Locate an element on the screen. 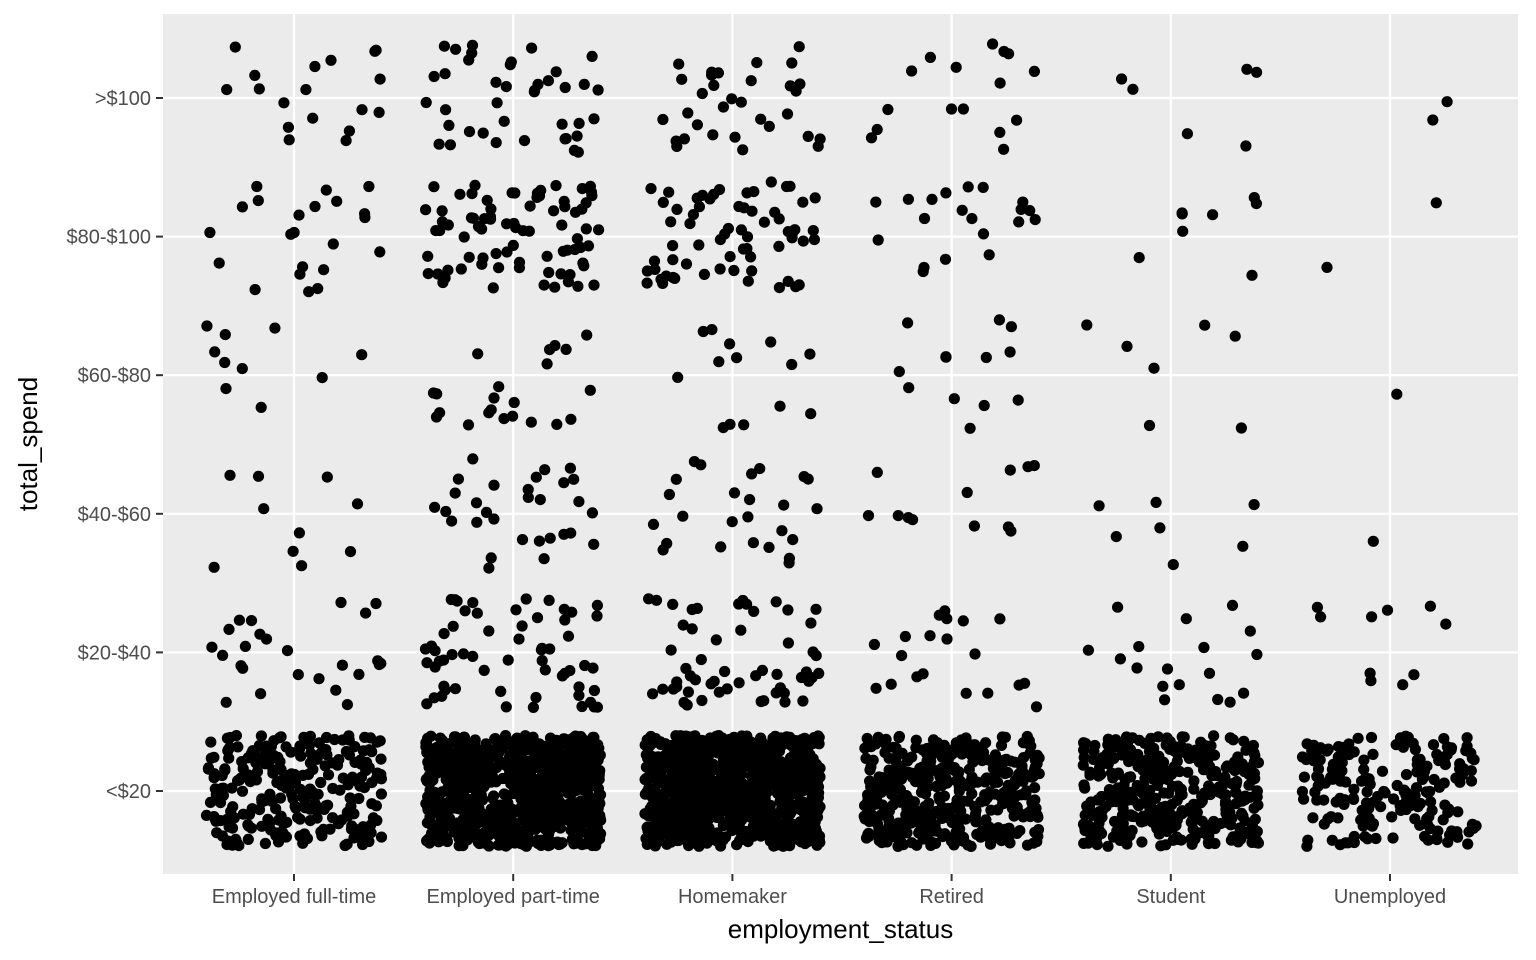  y-tick-label: >$100 is located at coordinates (123, 99).